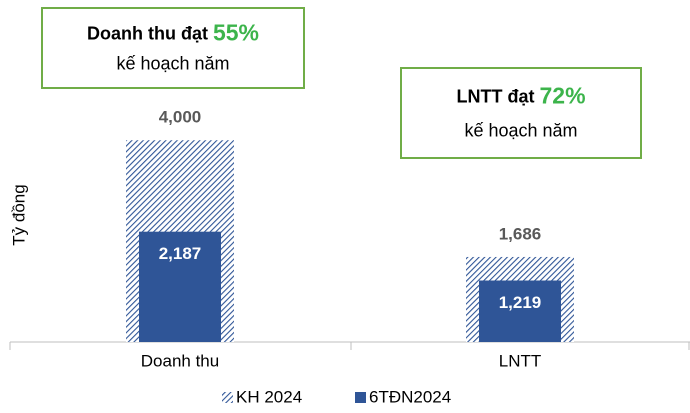 The image size is (690, 413). I want to click on legend-label: KH 2024, so click(269, 396).